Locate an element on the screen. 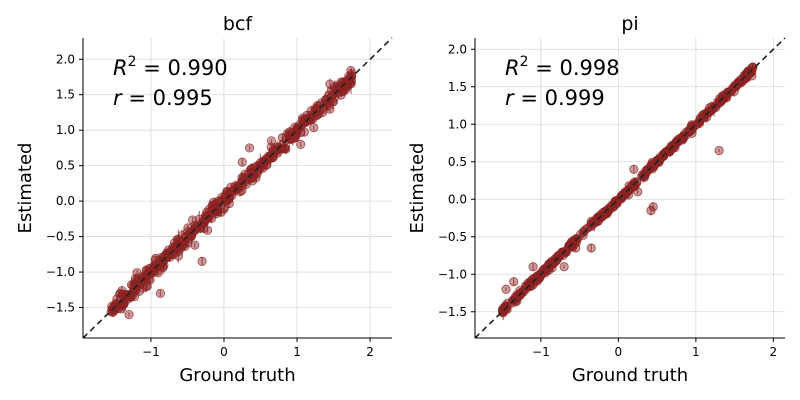 The image size is (800, 400). r-squared-annotation: R2 = 0.990 is located at coordinates (170, 67).